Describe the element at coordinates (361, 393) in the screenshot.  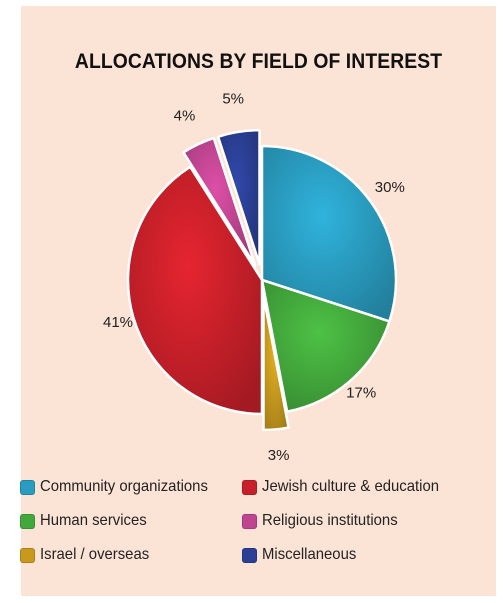
I see `slice-value-label: 17%` at that location.